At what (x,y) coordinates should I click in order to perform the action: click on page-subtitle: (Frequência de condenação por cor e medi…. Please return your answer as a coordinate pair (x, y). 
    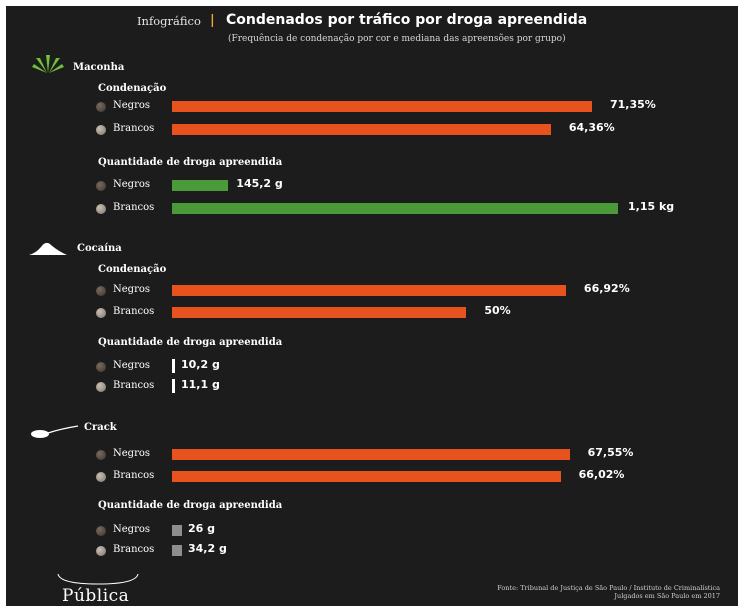
    Looking at the image, I should click on (397, 39).